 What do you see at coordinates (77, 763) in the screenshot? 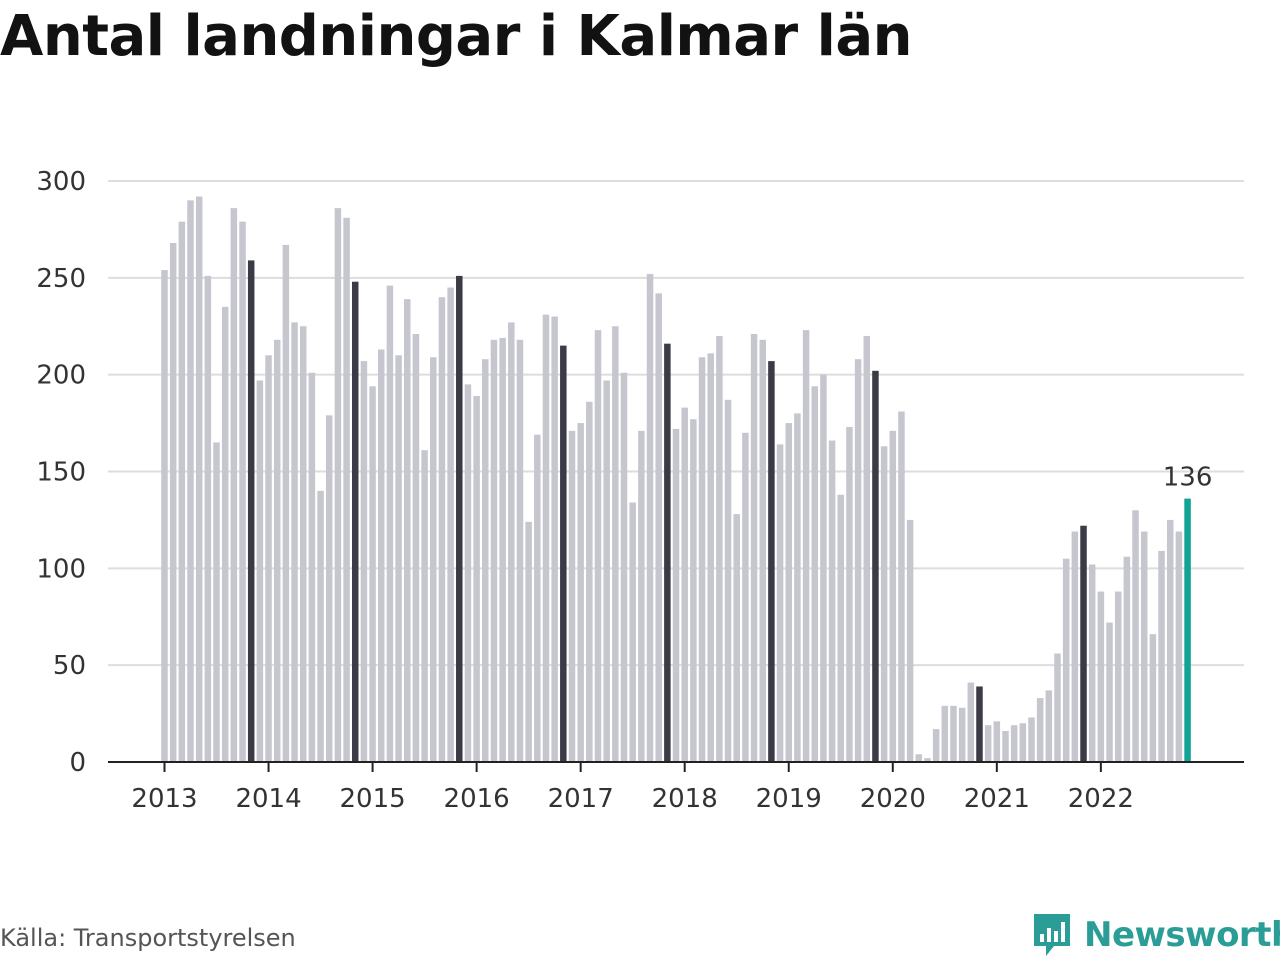
I see `y-tick-label-0: 0` at bounding box center [77, 763].